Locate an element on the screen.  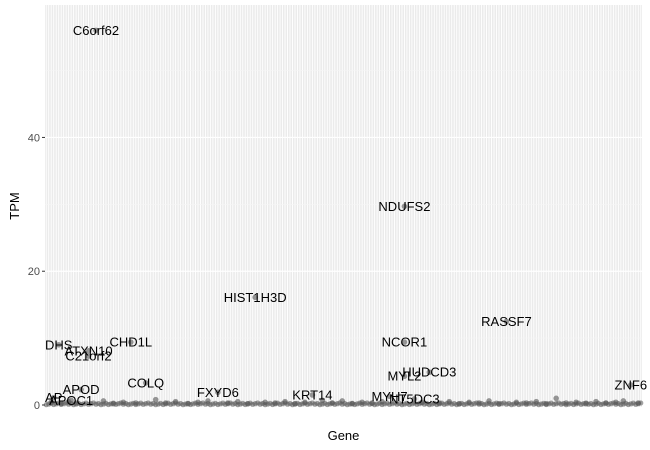
gene-label: NT5DC3 is located at coordinates (414, 398).